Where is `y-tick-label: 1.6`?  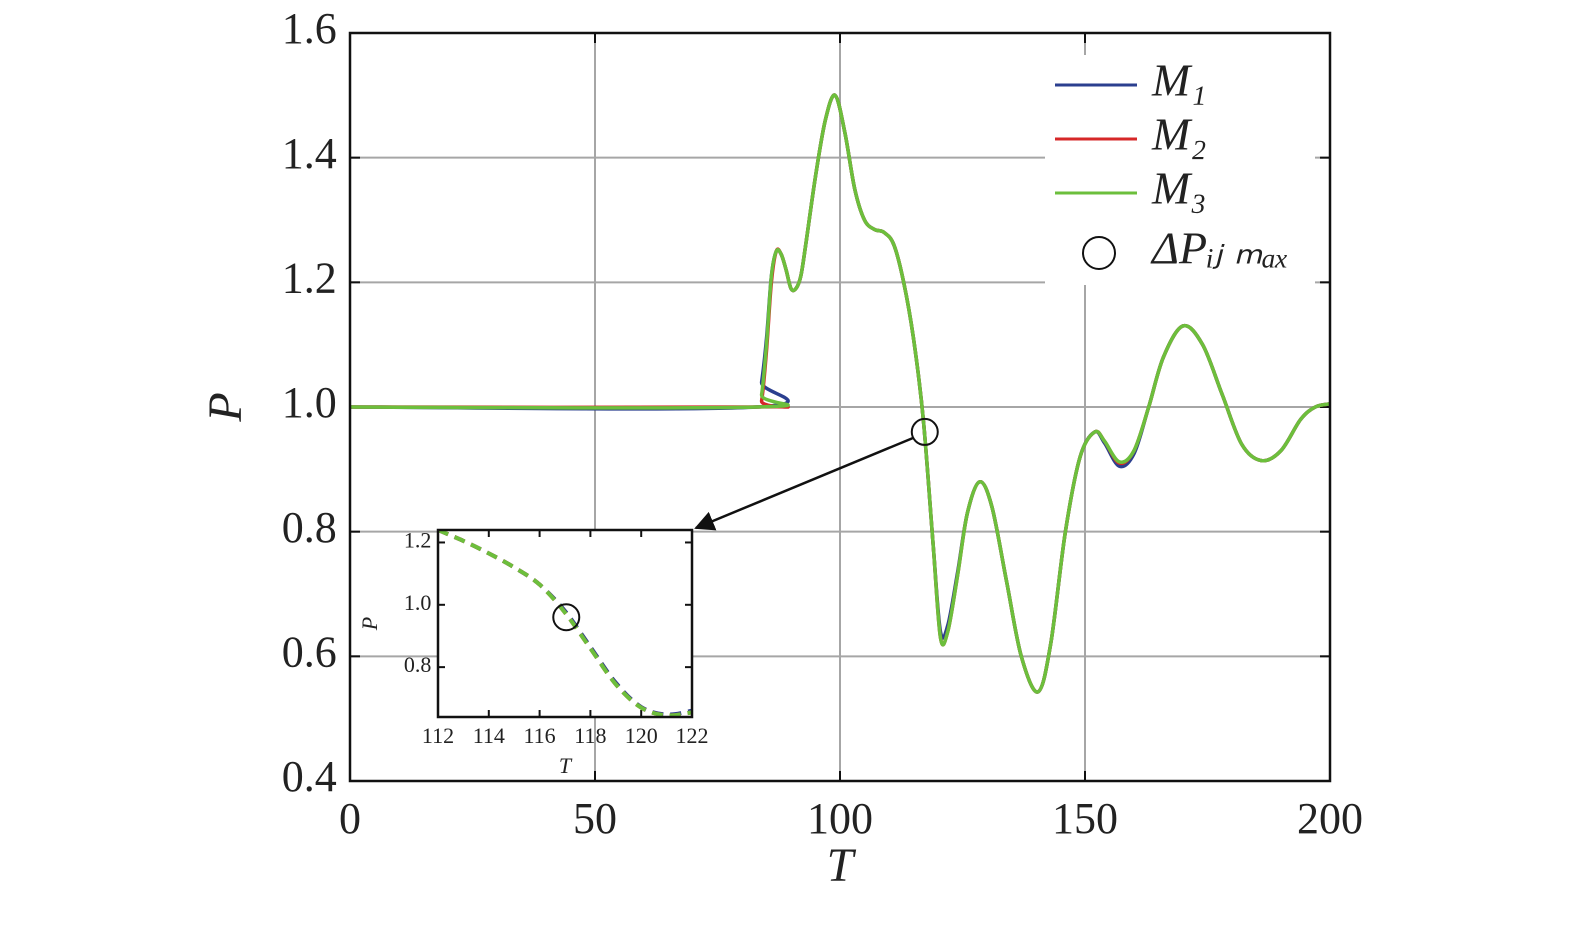 y-tick-label: 1.6 is located at coordinates (309, 28).